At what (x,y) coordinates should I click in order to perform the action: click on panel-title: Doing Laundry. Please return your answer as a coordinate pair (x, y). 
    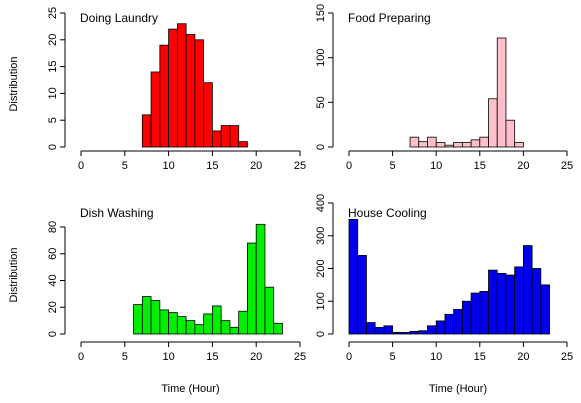
    Looking at the image, I should click on (119, 18).